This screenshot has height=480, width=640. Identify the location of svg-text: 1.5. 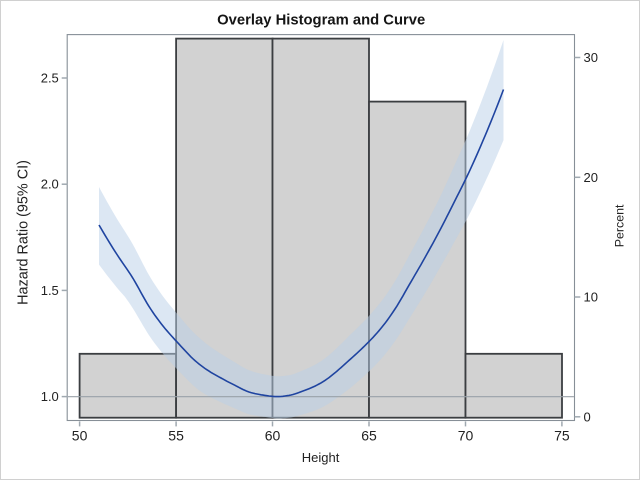
(50, 290).